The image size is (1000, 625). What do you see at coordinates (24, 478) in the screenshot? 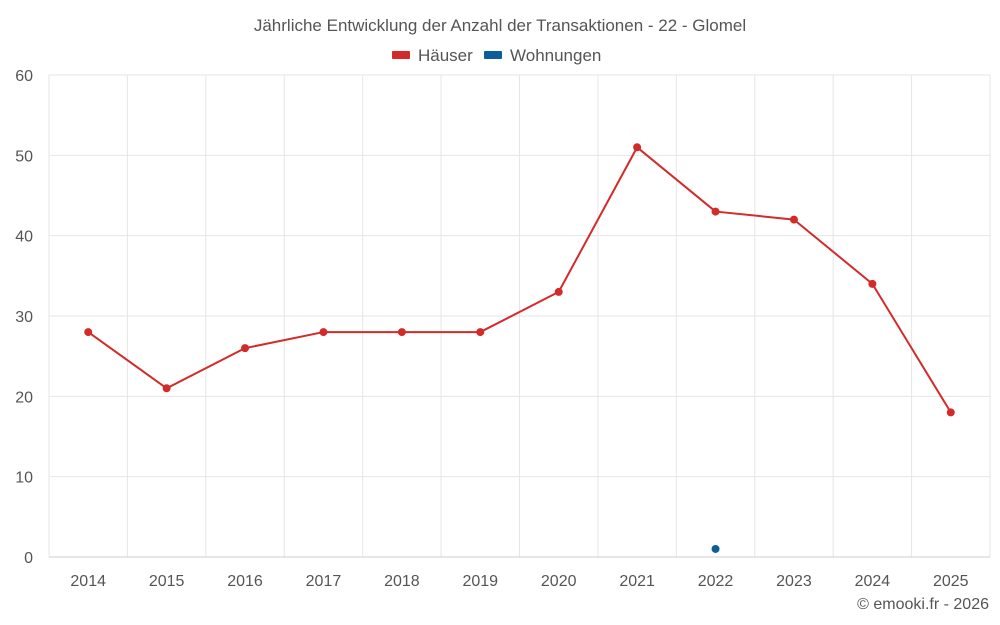
I see `y-tick-label: 10` at bounding box center [24, 478].